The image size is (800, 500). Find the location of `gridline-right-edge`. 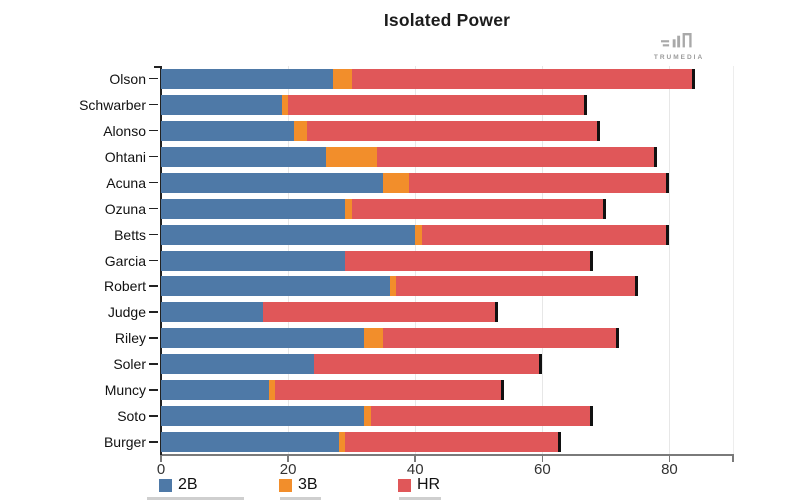

gridline-right-edge is located at coordinates (733, 260).